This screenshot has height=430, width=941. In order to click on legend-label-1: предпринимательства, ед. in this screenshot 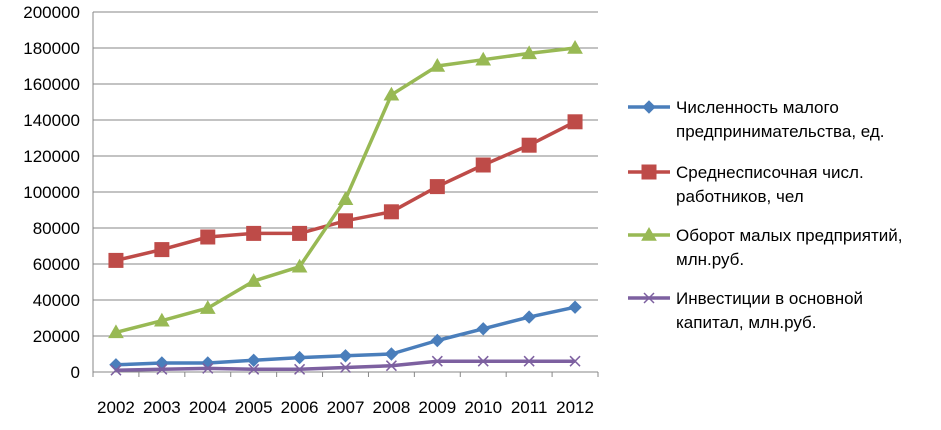, I will do `click(780, 131)`.